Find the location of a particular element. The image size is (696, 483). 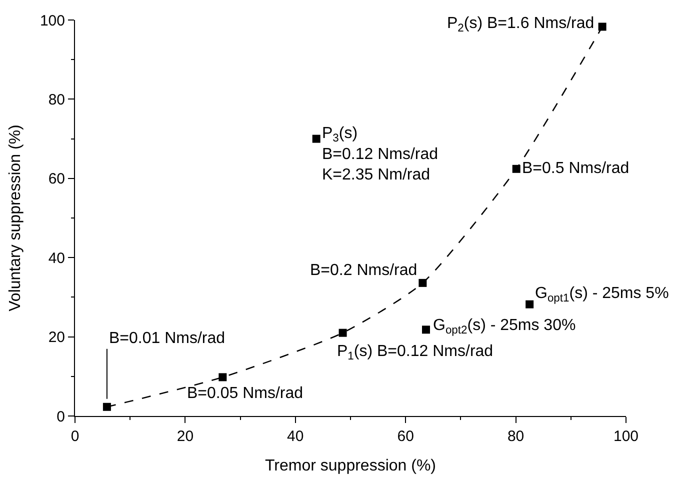

annotation: P$_{1}$(s) B=0.12 Nms/rad is located at coordinates (415, 352).